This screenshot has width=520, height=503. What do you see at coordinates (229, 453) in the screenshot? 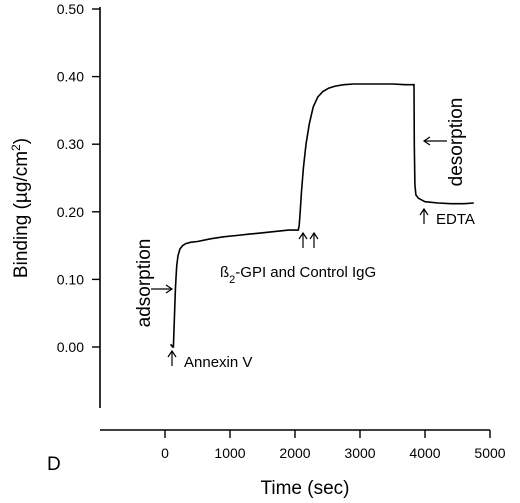
I see `x-tick-label: 1000` at bounding box center [229, 453].